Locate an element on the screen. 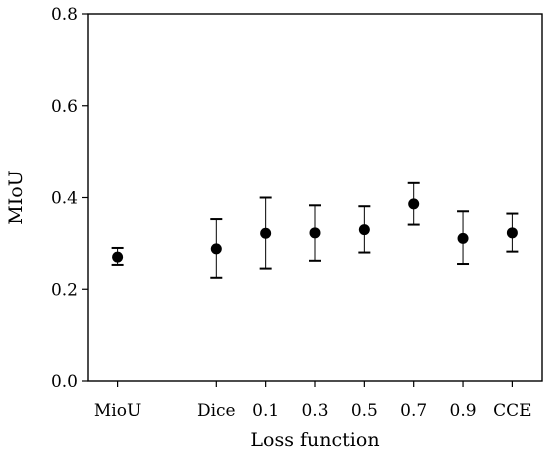 The height and width of the screenshot is (457, 550). y-tick-label: 0.4 is located at coordinates (64, 199).